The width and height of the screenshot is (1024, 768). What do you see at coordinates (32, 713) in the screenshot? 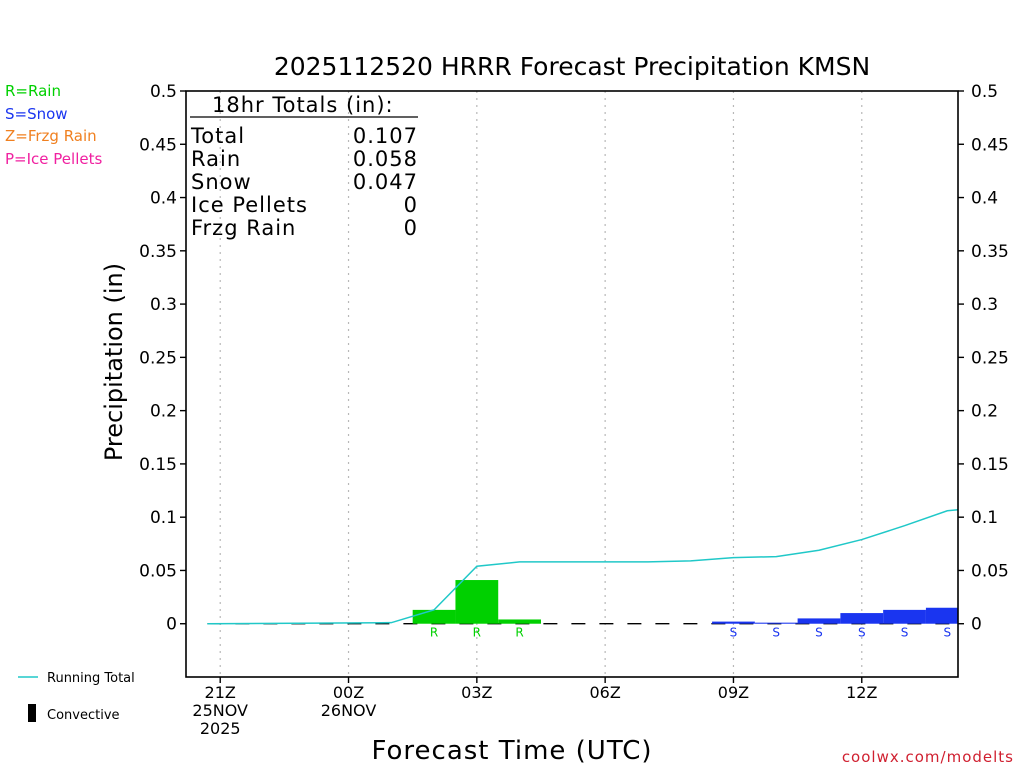
I see `convective-swatch` at bounding box center [32, 713].